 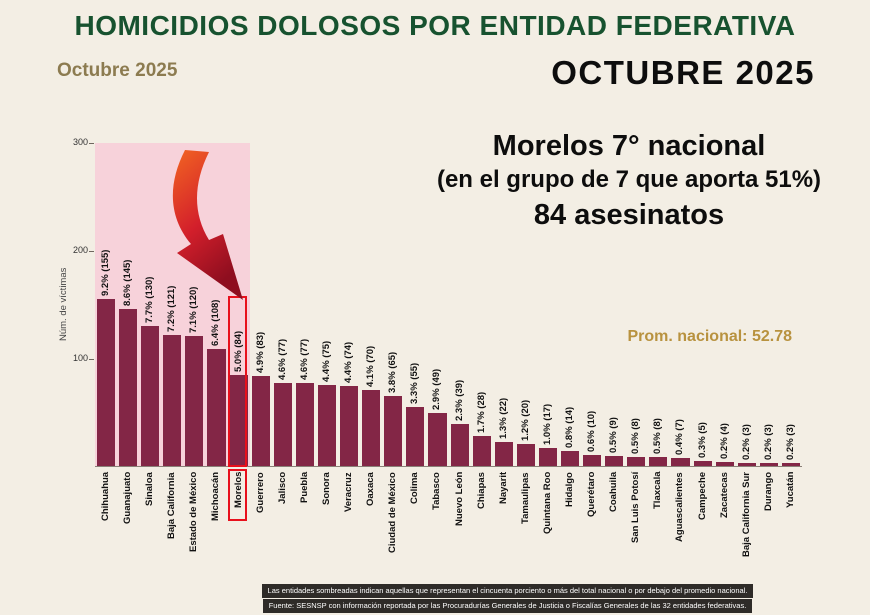 I want to click on bar-Sinaloa, so click(x=150, y=395).